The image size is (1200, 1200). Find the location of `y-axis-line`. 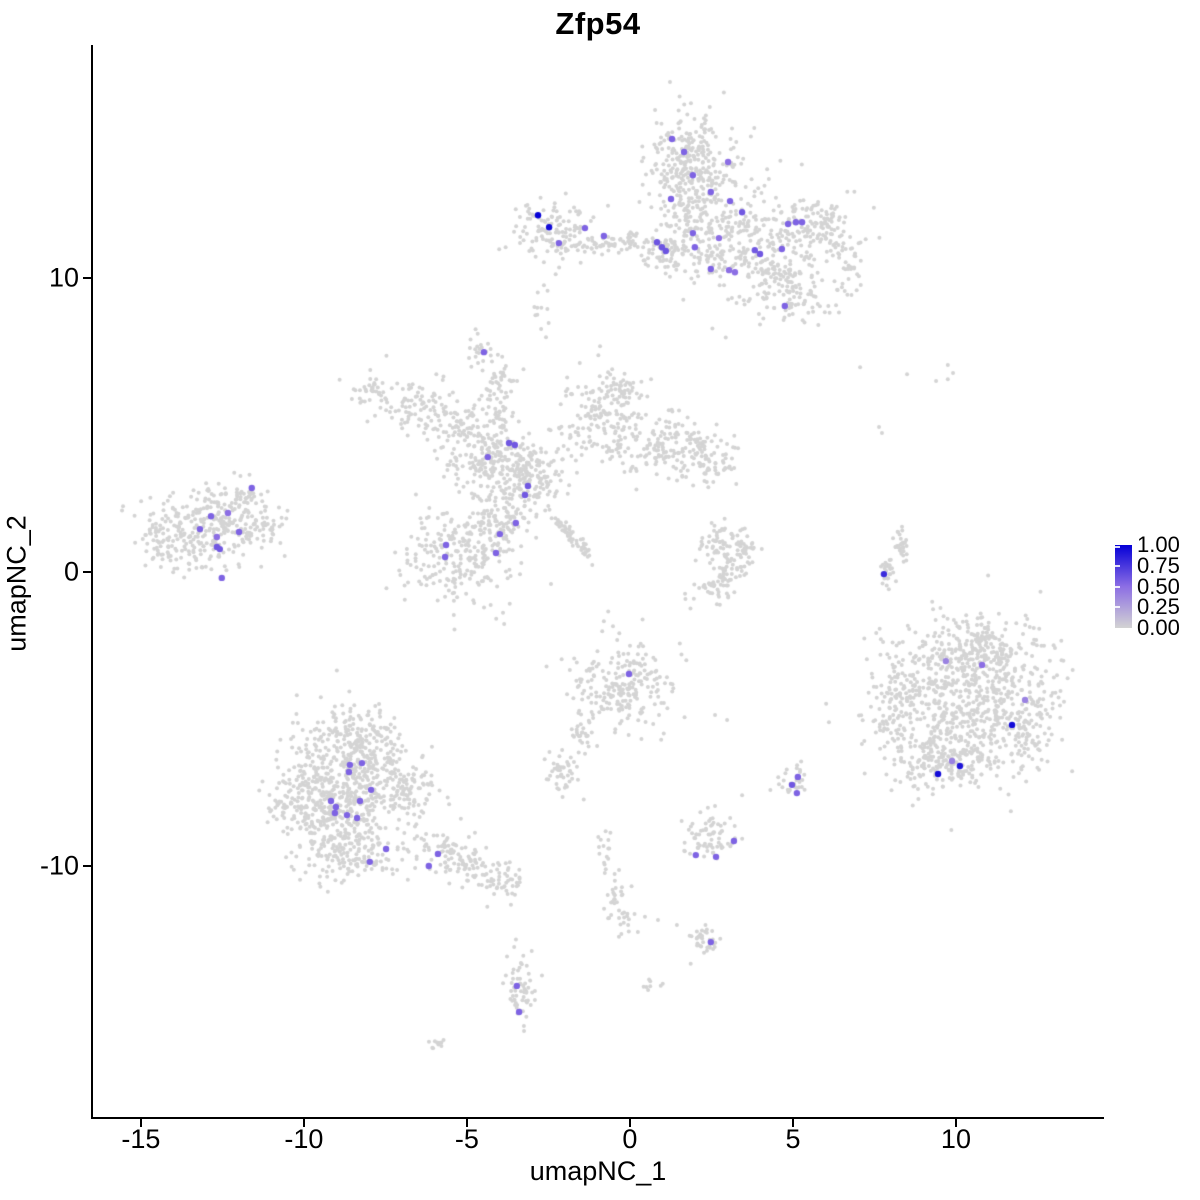

y-axis-line is located at coordinates (92, 582).